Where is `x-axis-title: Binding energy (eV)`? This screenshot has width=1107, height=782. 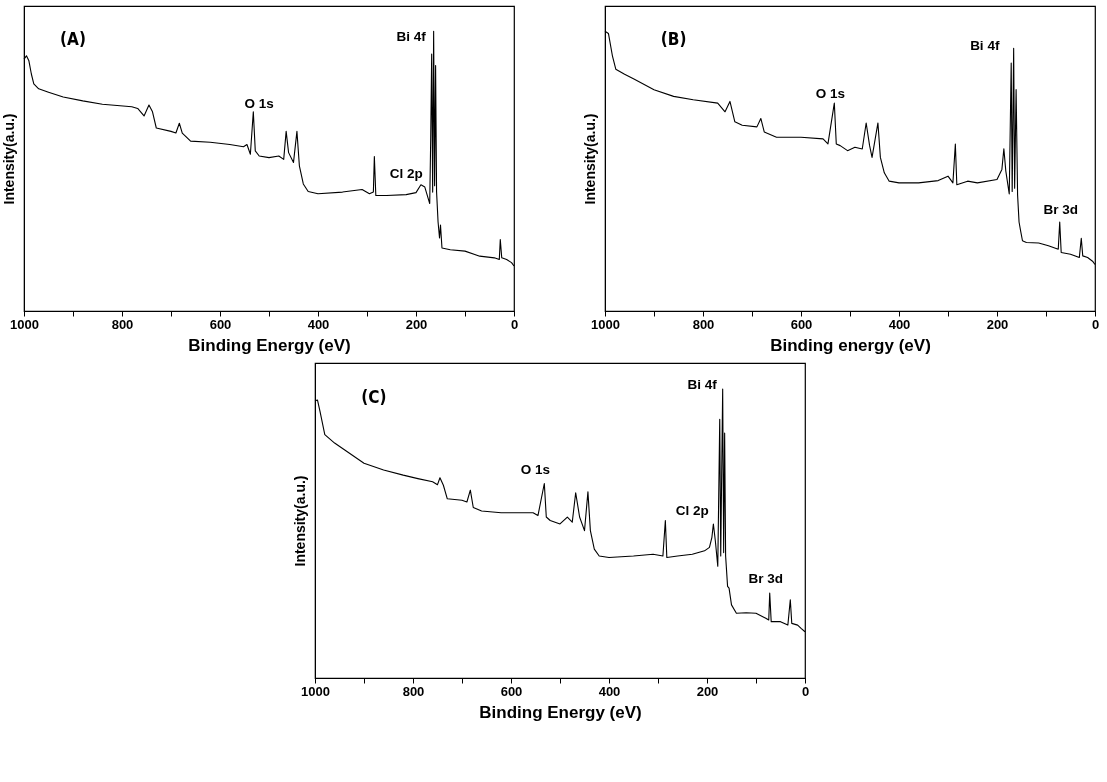
x-axis-title: Binding energy (eV) is located at coordinates (850, 345).